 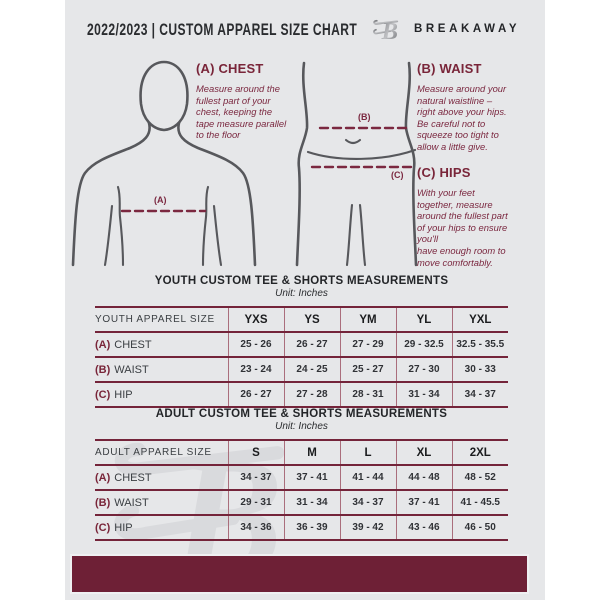 I want to click on size-header: M, so click(x=311, y=452).